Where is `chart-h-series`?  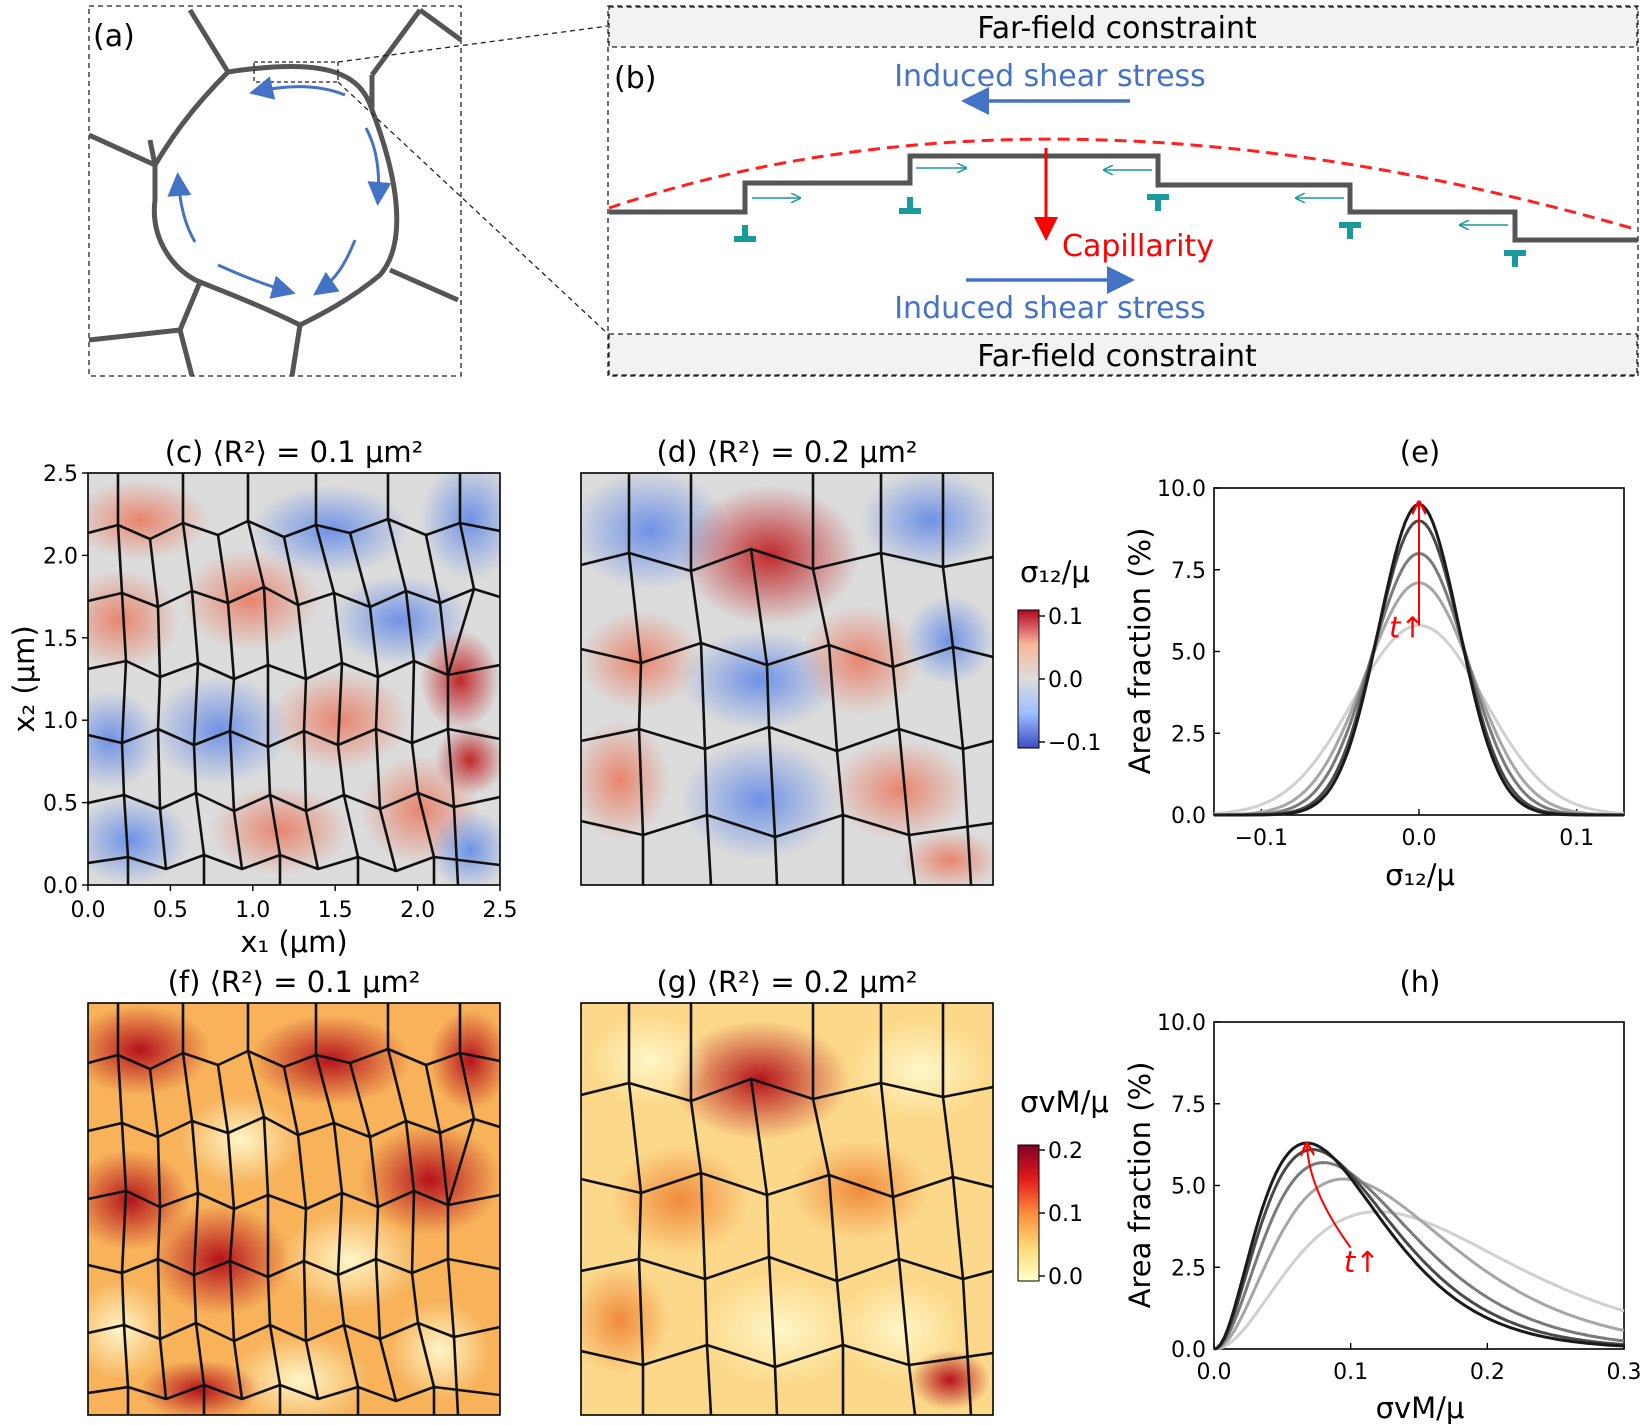
chart-h-series is located at coordinates (1419, 1246).